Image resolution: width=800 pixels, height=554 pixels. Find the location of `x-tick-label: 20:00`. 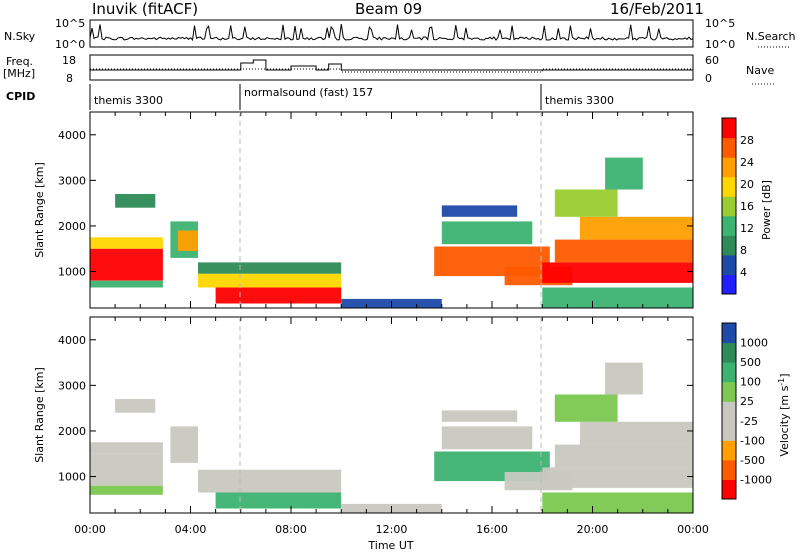

x-tick-label: 20:00 is located at coordinates (593, 529).